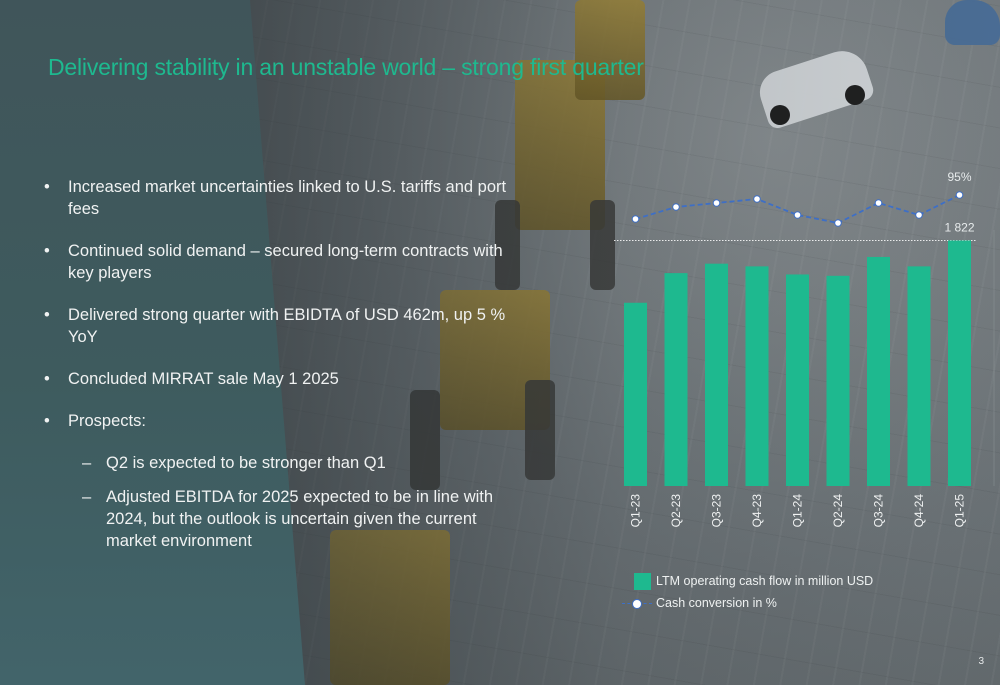  I want to click on tick-label: Q3-23, so click(717, 511).